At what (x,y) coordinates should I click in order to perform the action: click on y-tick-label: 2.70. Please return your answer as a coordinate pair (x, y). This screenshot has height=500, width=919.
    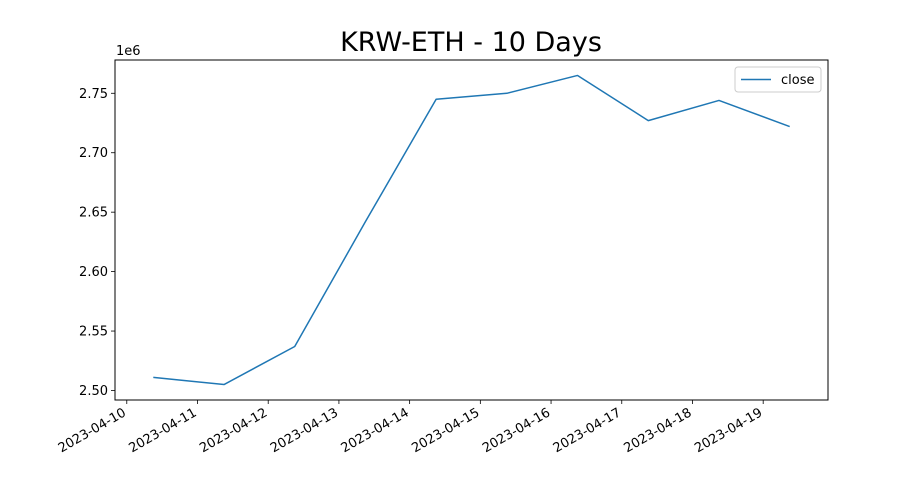
    Looking at the image, I should click on (93, 153).